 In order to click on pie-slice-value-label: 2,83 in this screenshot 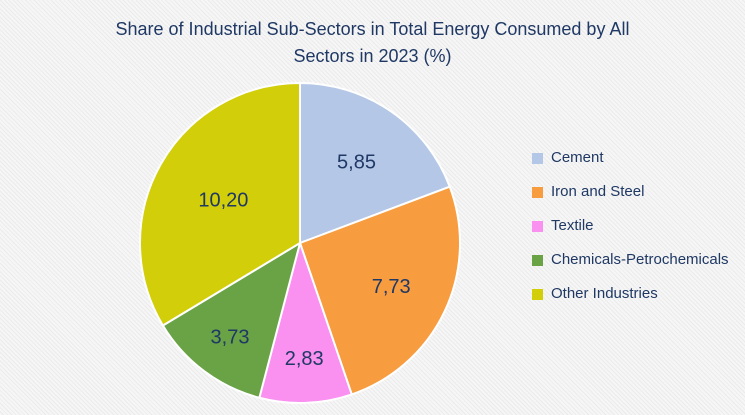, I will do `click(304, 359)`.